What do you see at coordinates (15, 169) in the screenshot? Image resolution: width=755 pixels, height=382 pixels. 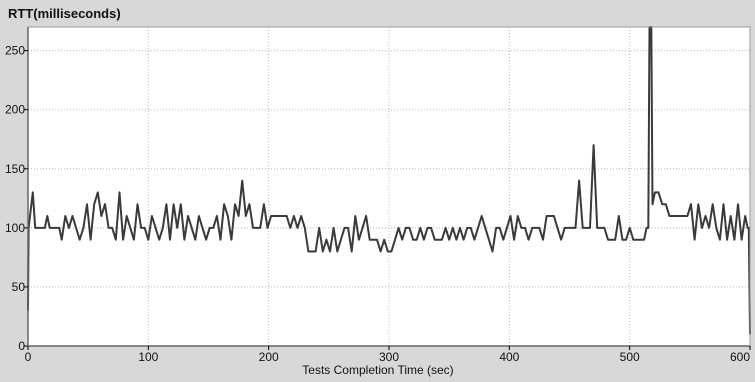 I see `y-tick-label: 150` at bounding box center [15, 169].